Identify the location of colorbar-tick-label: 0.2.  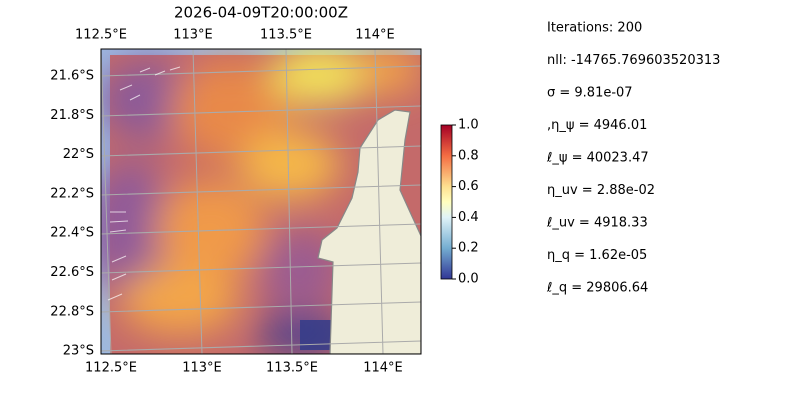
(468, 248).